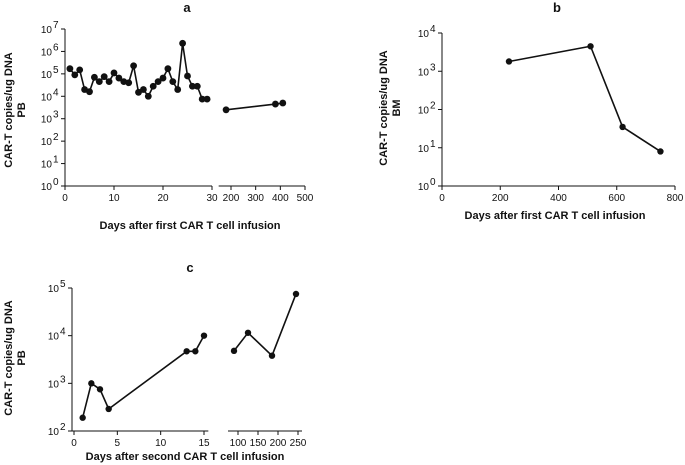 The image size is (685, 465). I want to click on x-tick-label: 600, so click(616, 198).